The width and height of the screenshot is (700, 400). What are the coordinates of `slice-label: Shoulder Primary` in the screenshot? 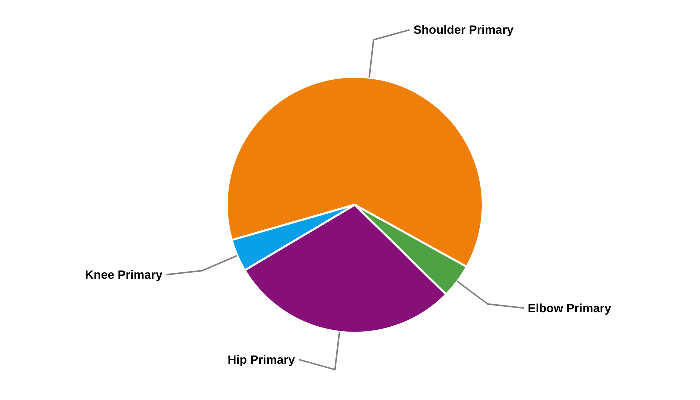 It's located at (464, 30).